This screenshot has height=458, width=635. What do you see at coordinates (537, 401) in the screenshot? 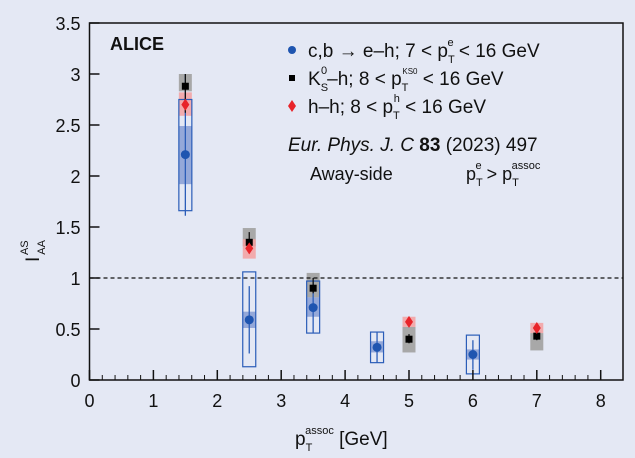
I see `x-tick-label: 7` at bounding box center [537, 401].